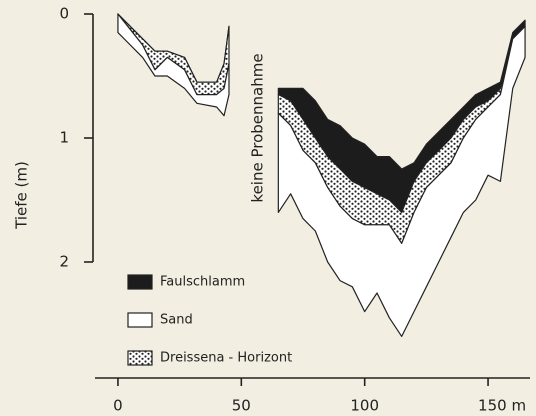  What do you see at coordinates (258, 127) in the screenshot?
I see `annotation: keine Probennahme` at bounding box center [258, 127].